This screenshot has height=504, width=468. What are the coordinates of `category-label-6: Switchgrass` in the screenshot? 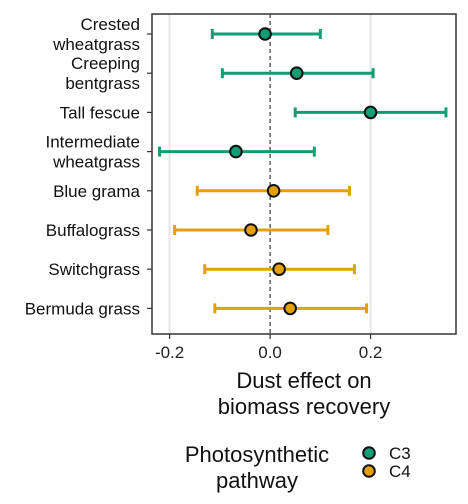 It's located at (94, 269).